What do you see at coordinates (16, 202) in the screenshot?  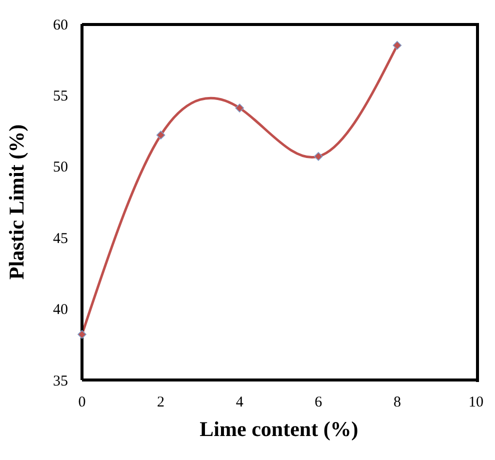 I see `y-axis-title: Plastic Limit (%)` at bounding box center [16, 202].